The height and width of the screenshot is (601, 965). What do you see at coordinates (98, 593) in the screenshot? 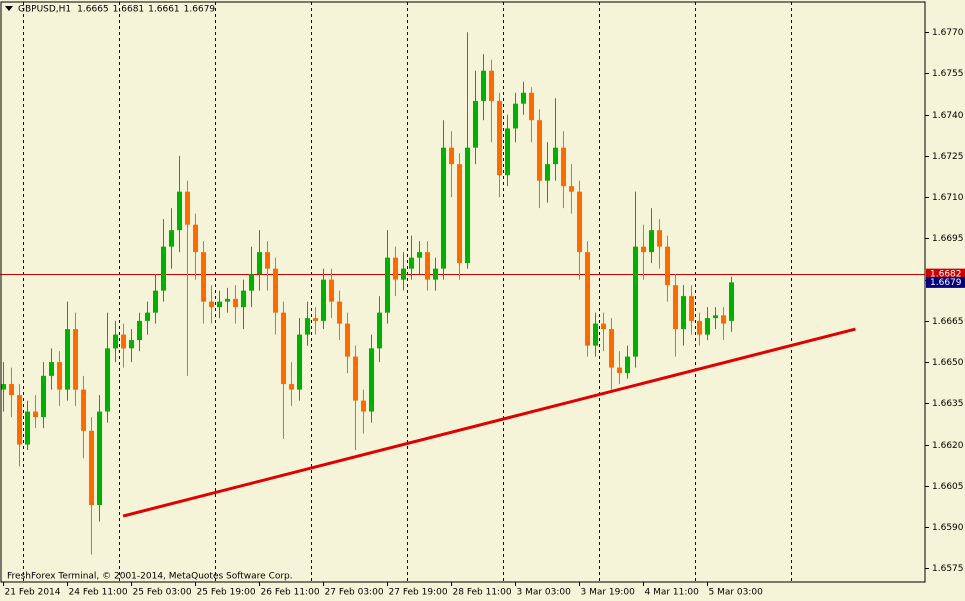
I see `x-tick-label: 24 Feb 11:00` at bounding box center [98, 593].